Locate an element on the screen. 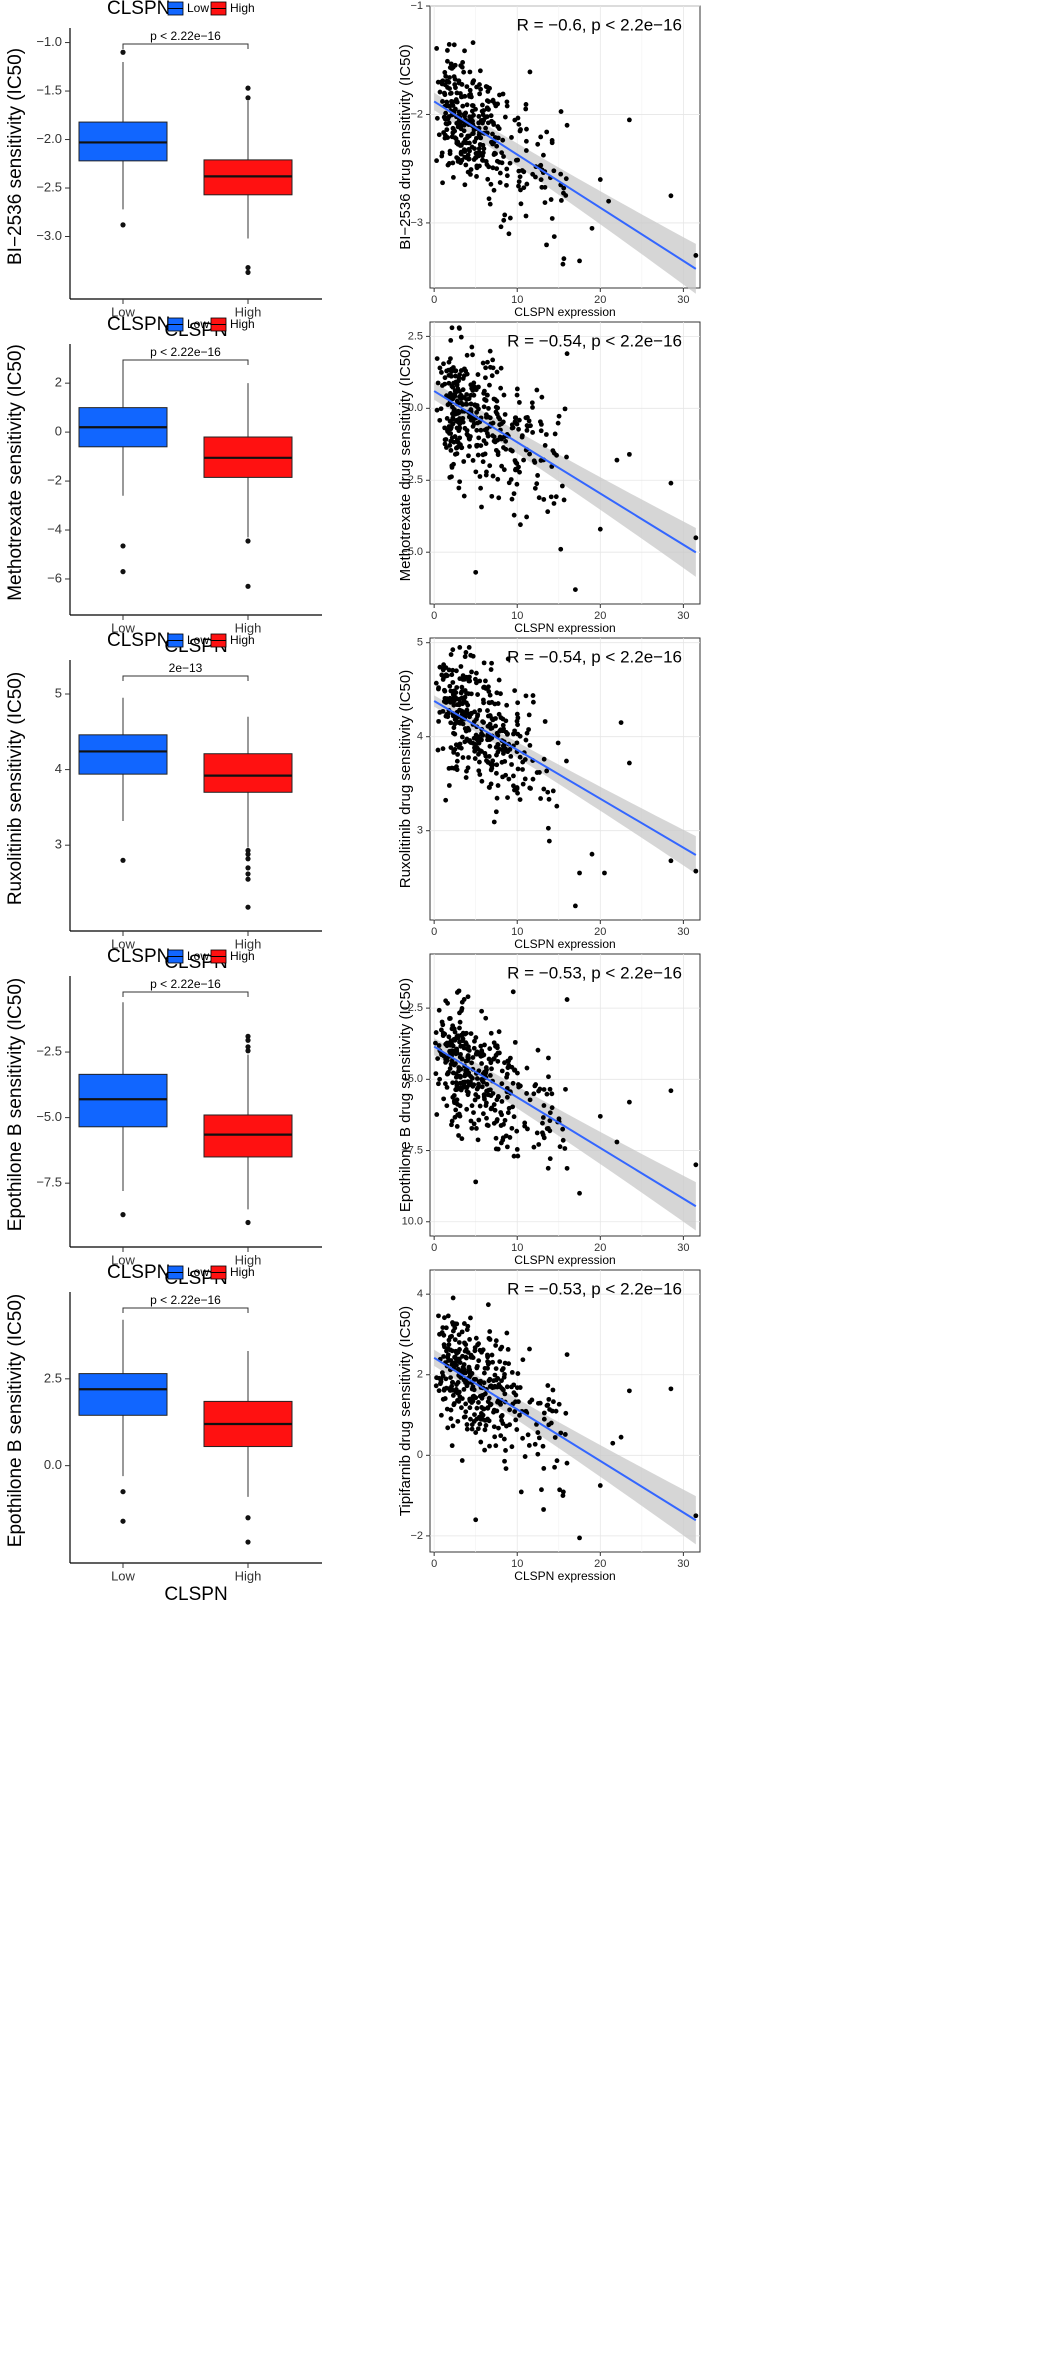 The width and height of the screenshot is (1062, 2363). x-tick-label: High is located at coordinates (248, 627).